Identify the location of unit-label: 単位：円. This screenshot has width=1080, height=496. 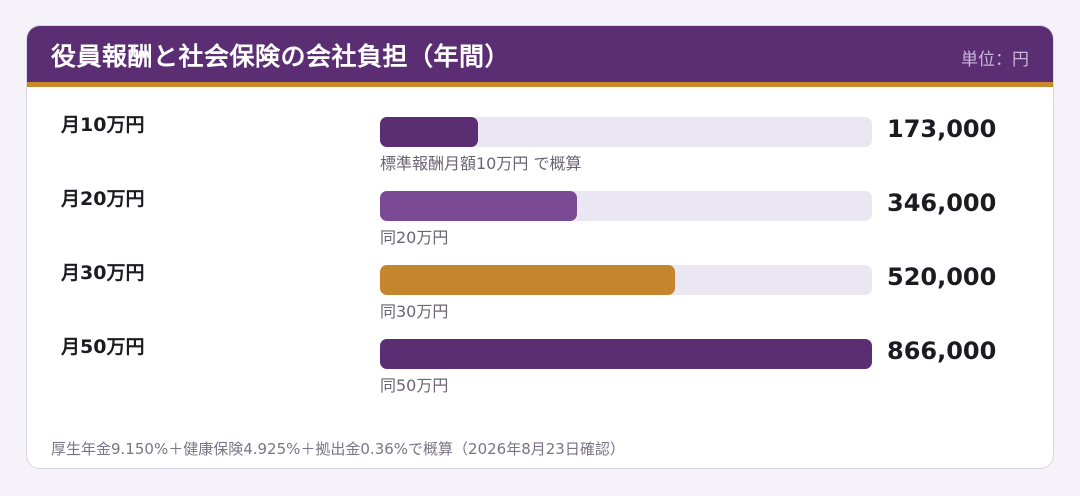
(995, 60).